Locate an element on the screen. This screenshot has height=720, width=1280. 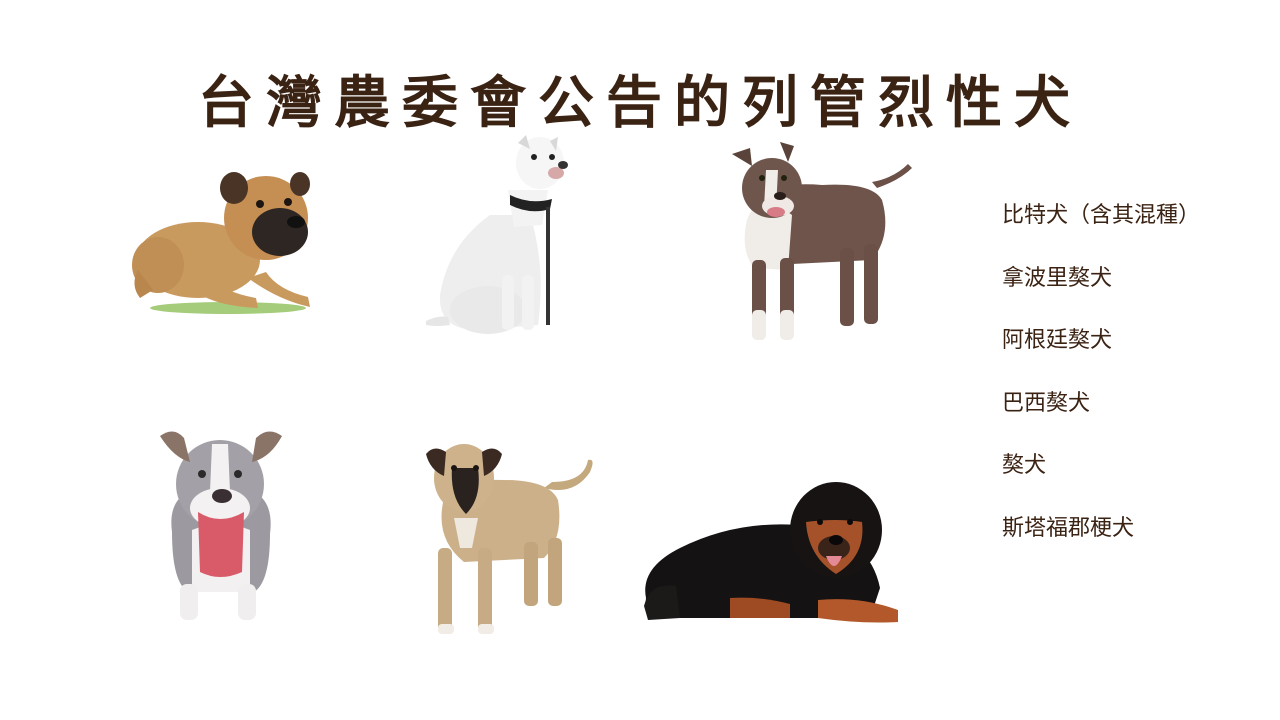
dogo-argentino-sitting-photo is located at coordinates (493, 235).